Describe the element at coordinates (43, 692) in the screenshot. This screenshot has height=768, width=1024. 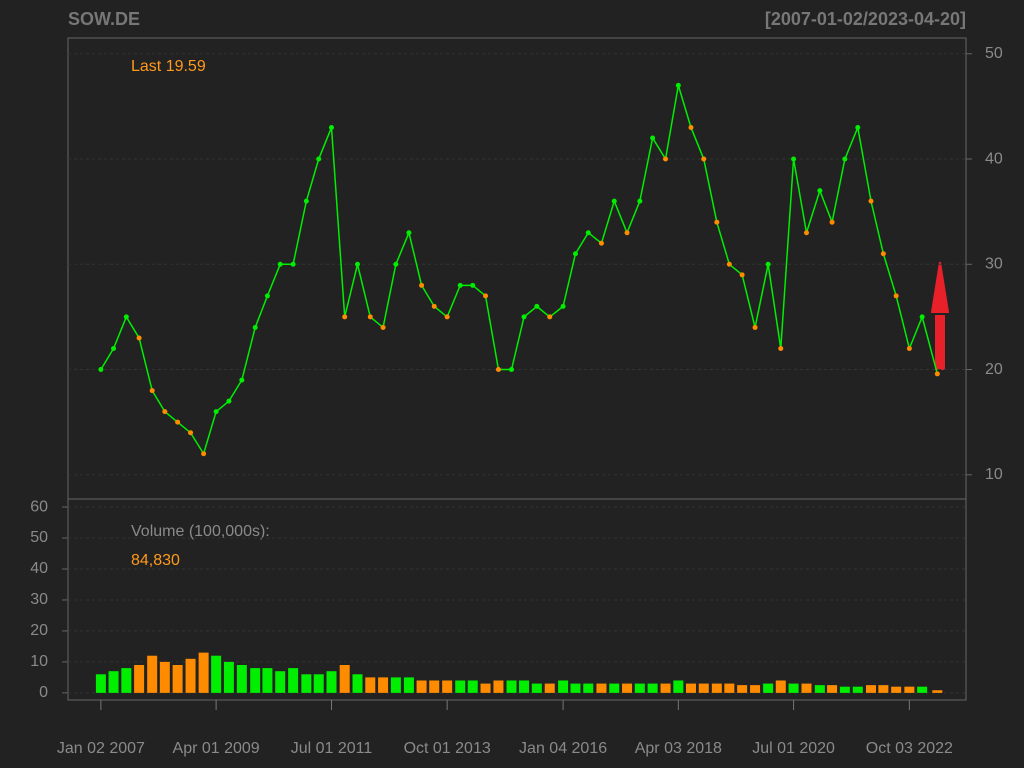
I see `y-tick-label: 0` at that location.